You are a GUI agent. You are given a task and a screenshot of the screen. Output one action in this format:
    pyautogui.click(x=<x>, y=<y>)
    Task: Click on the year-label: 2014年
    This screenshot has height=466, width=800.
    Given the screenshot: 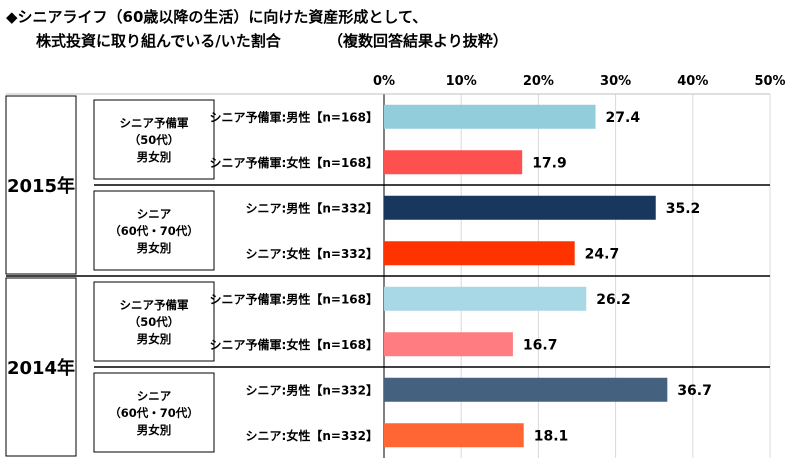 What is the action you would take?
    pyautogui.click(x=41, y=368)
    